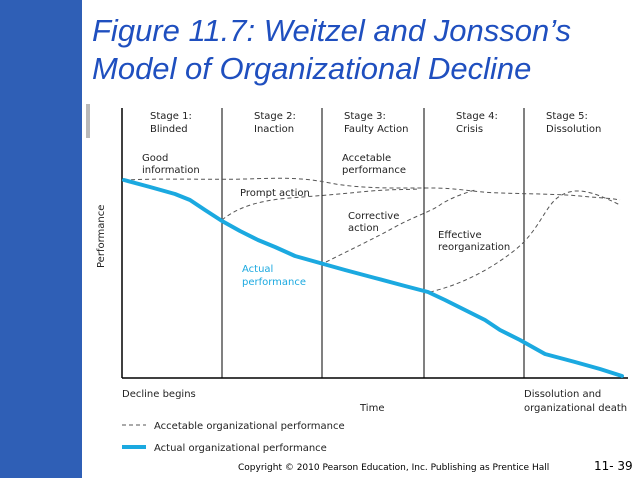  What do you see at coordinates (373, 216) in the screenshot?
I see `corrective-action-label-1: Corrective` at bounding box center [373, 216].